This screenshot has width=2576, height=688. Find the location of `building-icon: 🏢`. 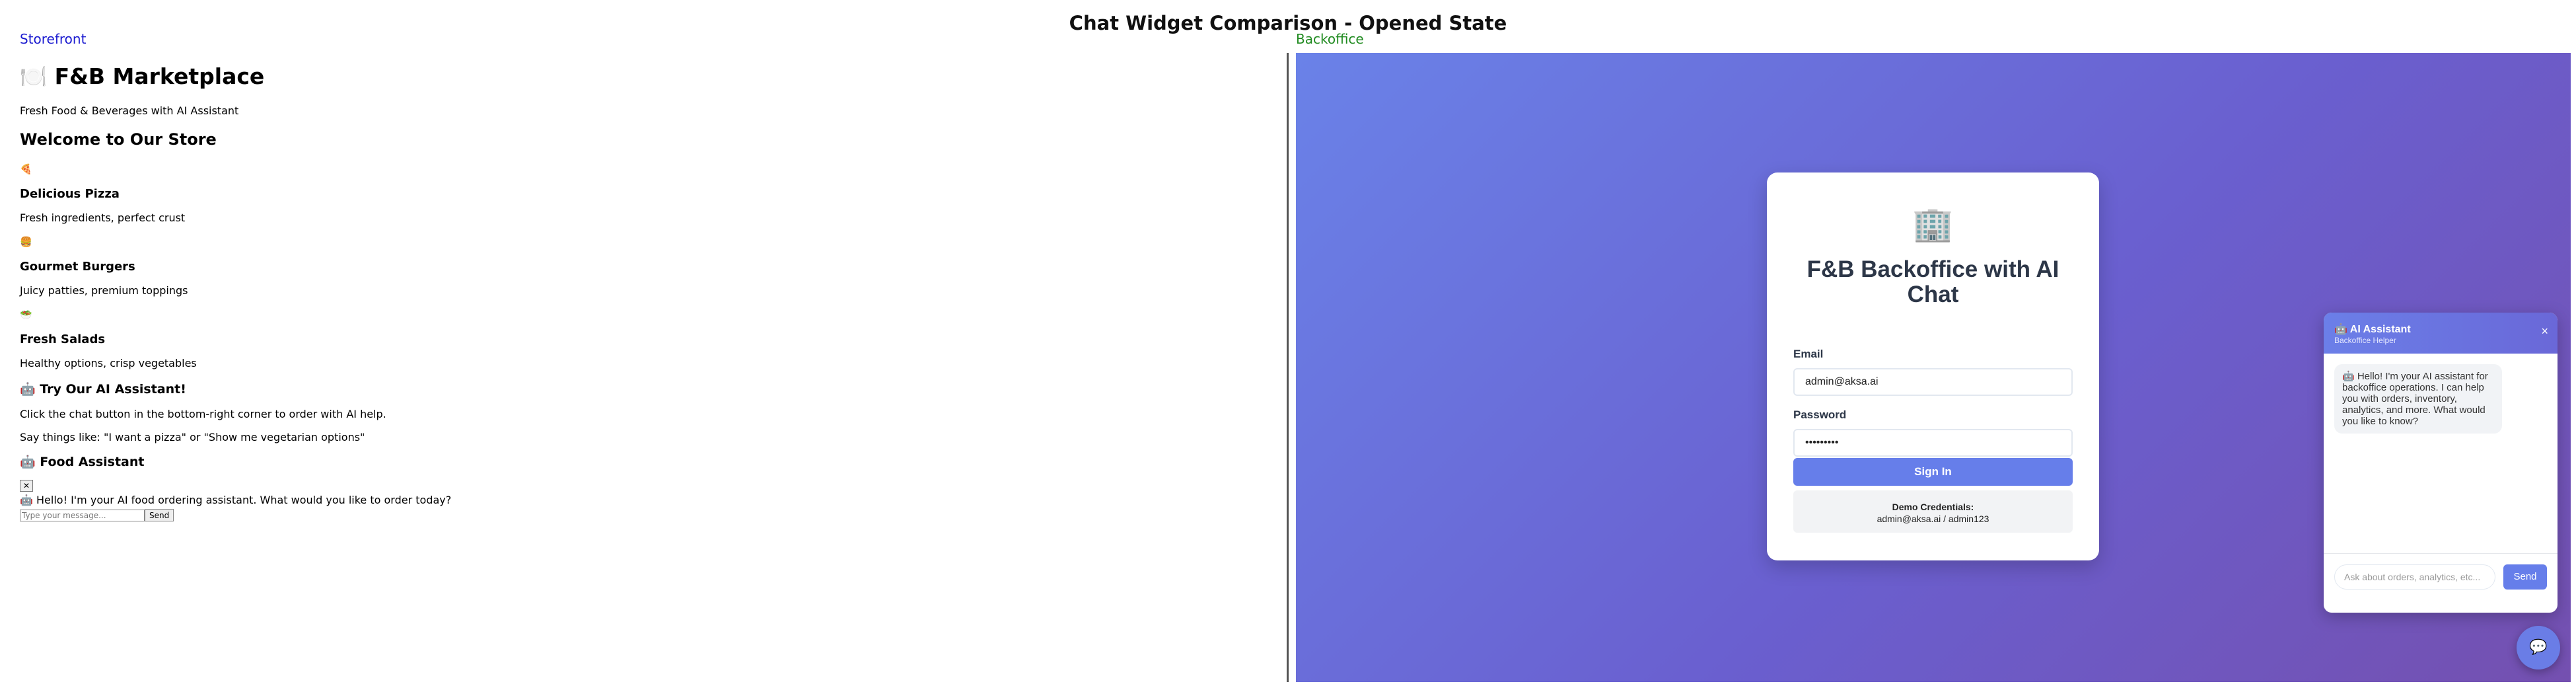

building-icon: 🏢 is located at coordinates (1933, 224).